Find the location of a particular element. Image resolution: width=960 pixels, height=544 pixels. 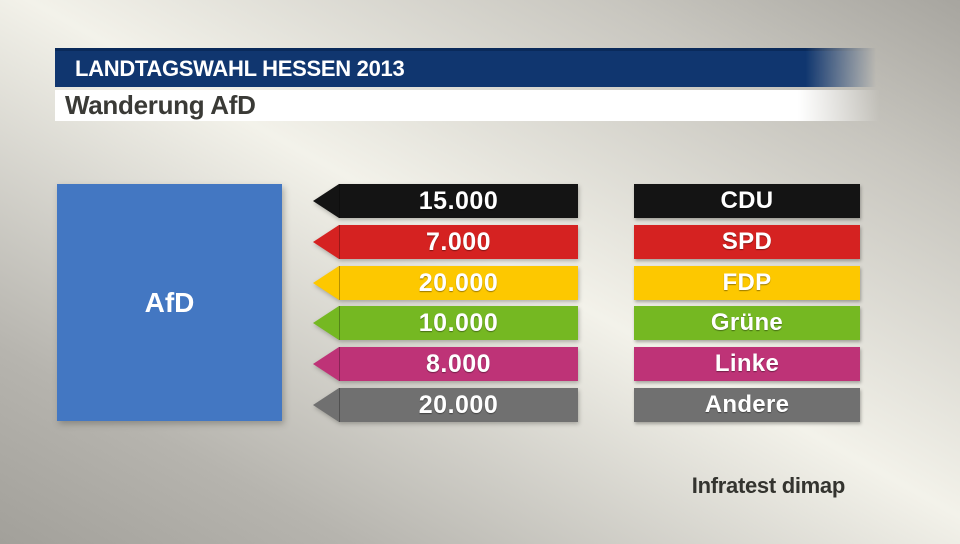

party-box: SPD is located at coordinates (747, 242).